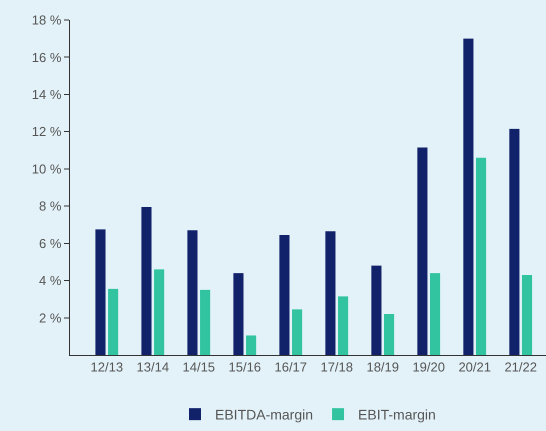  I want to click on y-tick-label: 8 %, so click(50, 206).